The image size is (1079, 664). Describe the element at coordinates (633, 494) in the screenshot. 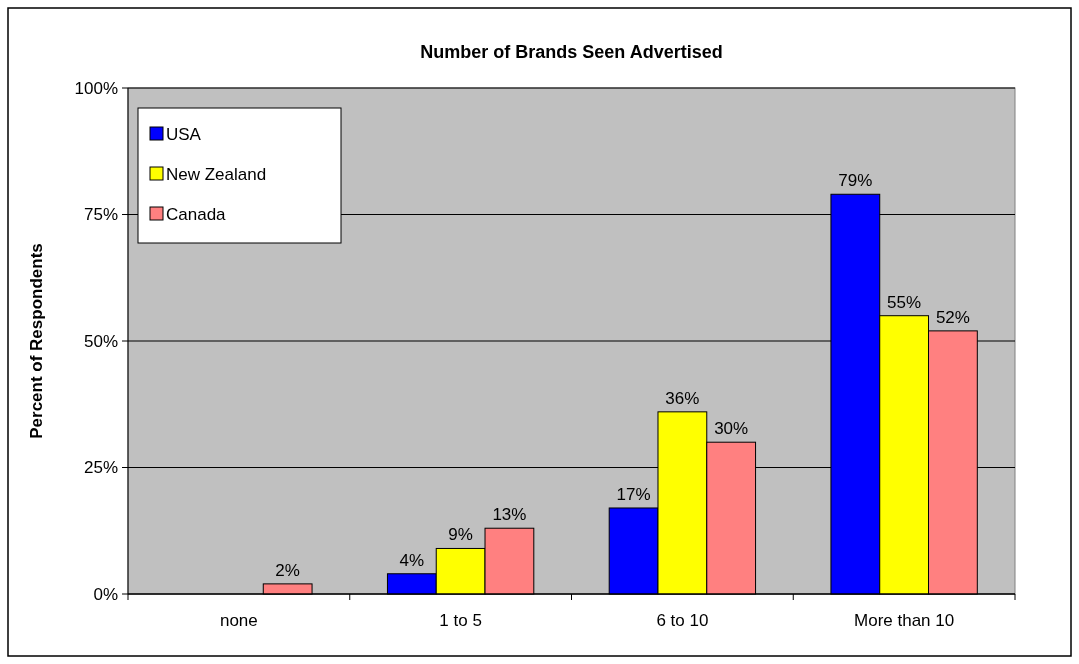

I see `data-label: 17%` at that location.